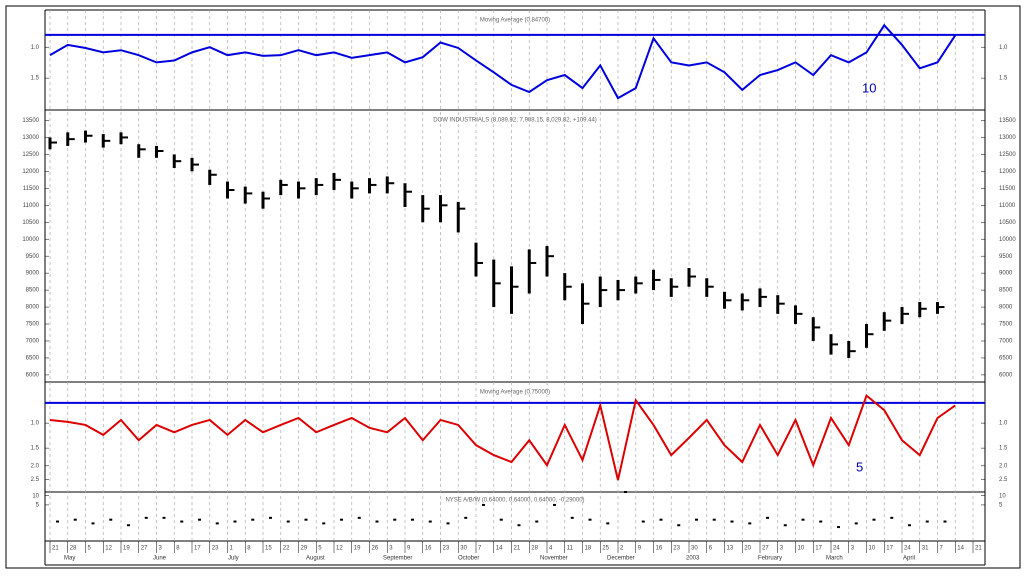 This screenshot has width=1028, height=579. What do you see at coordinates (1003, 48) in the screenshot?
I see `y-tick-label-right: 1.0` at bounding box center [1003, 48].